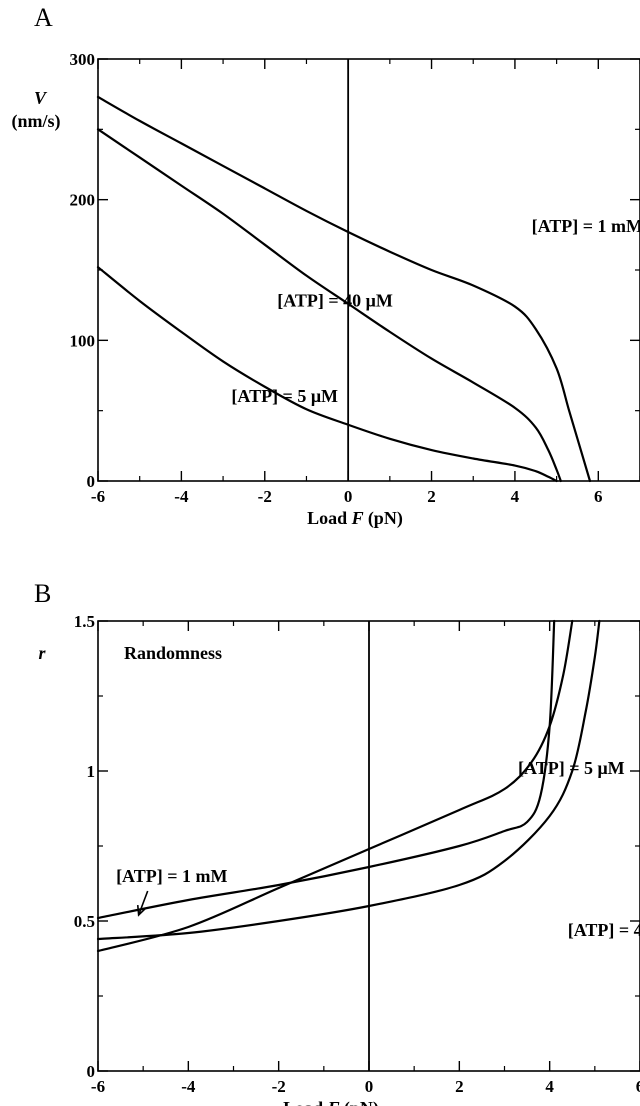  I want to click on panel-b-title: Randomness, so click(173, 653).